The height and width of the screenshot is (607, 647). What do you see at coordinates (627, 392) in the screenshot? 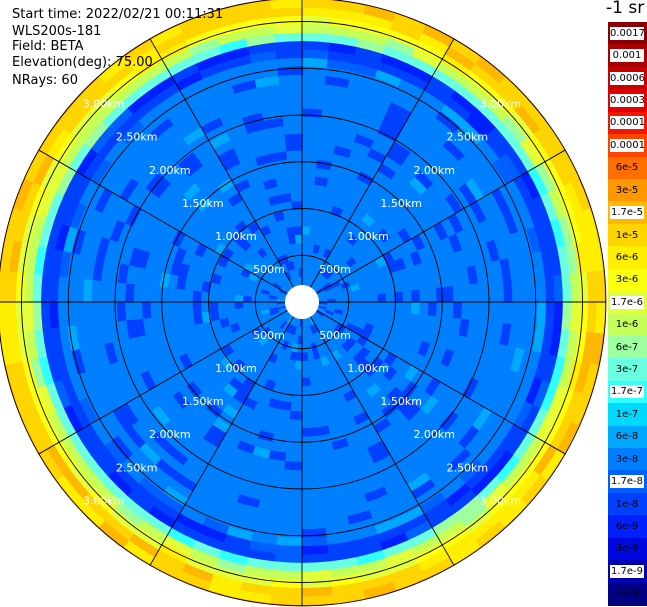
I see `colorbar-tick-label: 1.7e-7` at bounding box center [627, 392].